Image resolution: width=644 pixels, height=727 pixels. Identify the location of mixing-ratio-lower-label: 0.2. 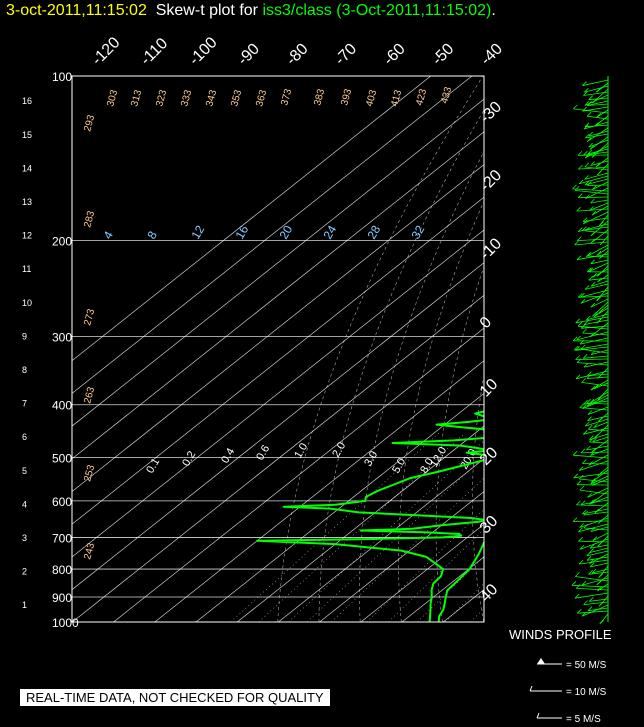
(189, 458).